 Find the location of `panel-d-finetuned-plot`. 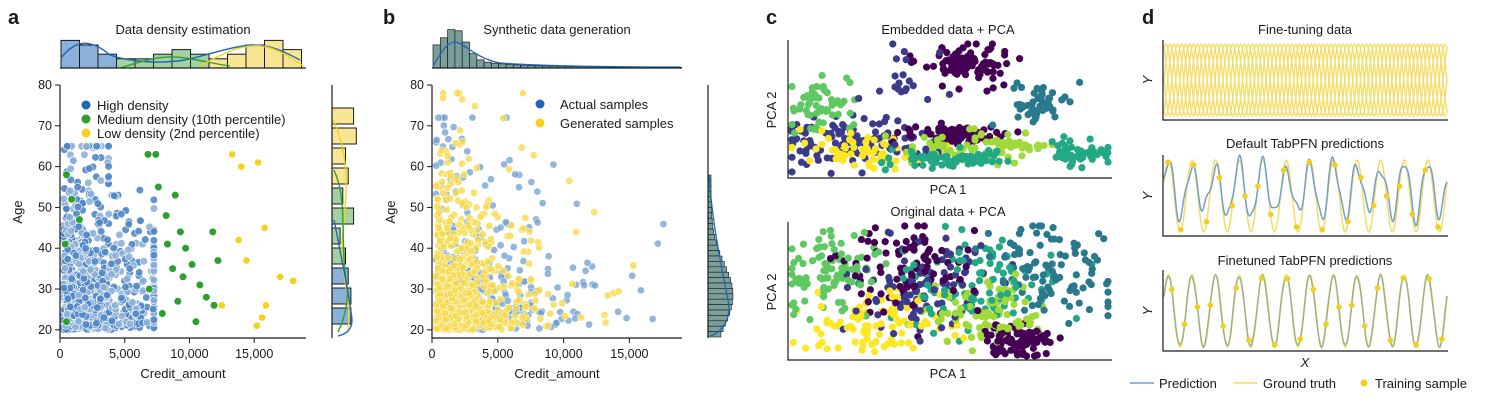

panel-d-finetuned-plot is located at coordinates (1305, 311).